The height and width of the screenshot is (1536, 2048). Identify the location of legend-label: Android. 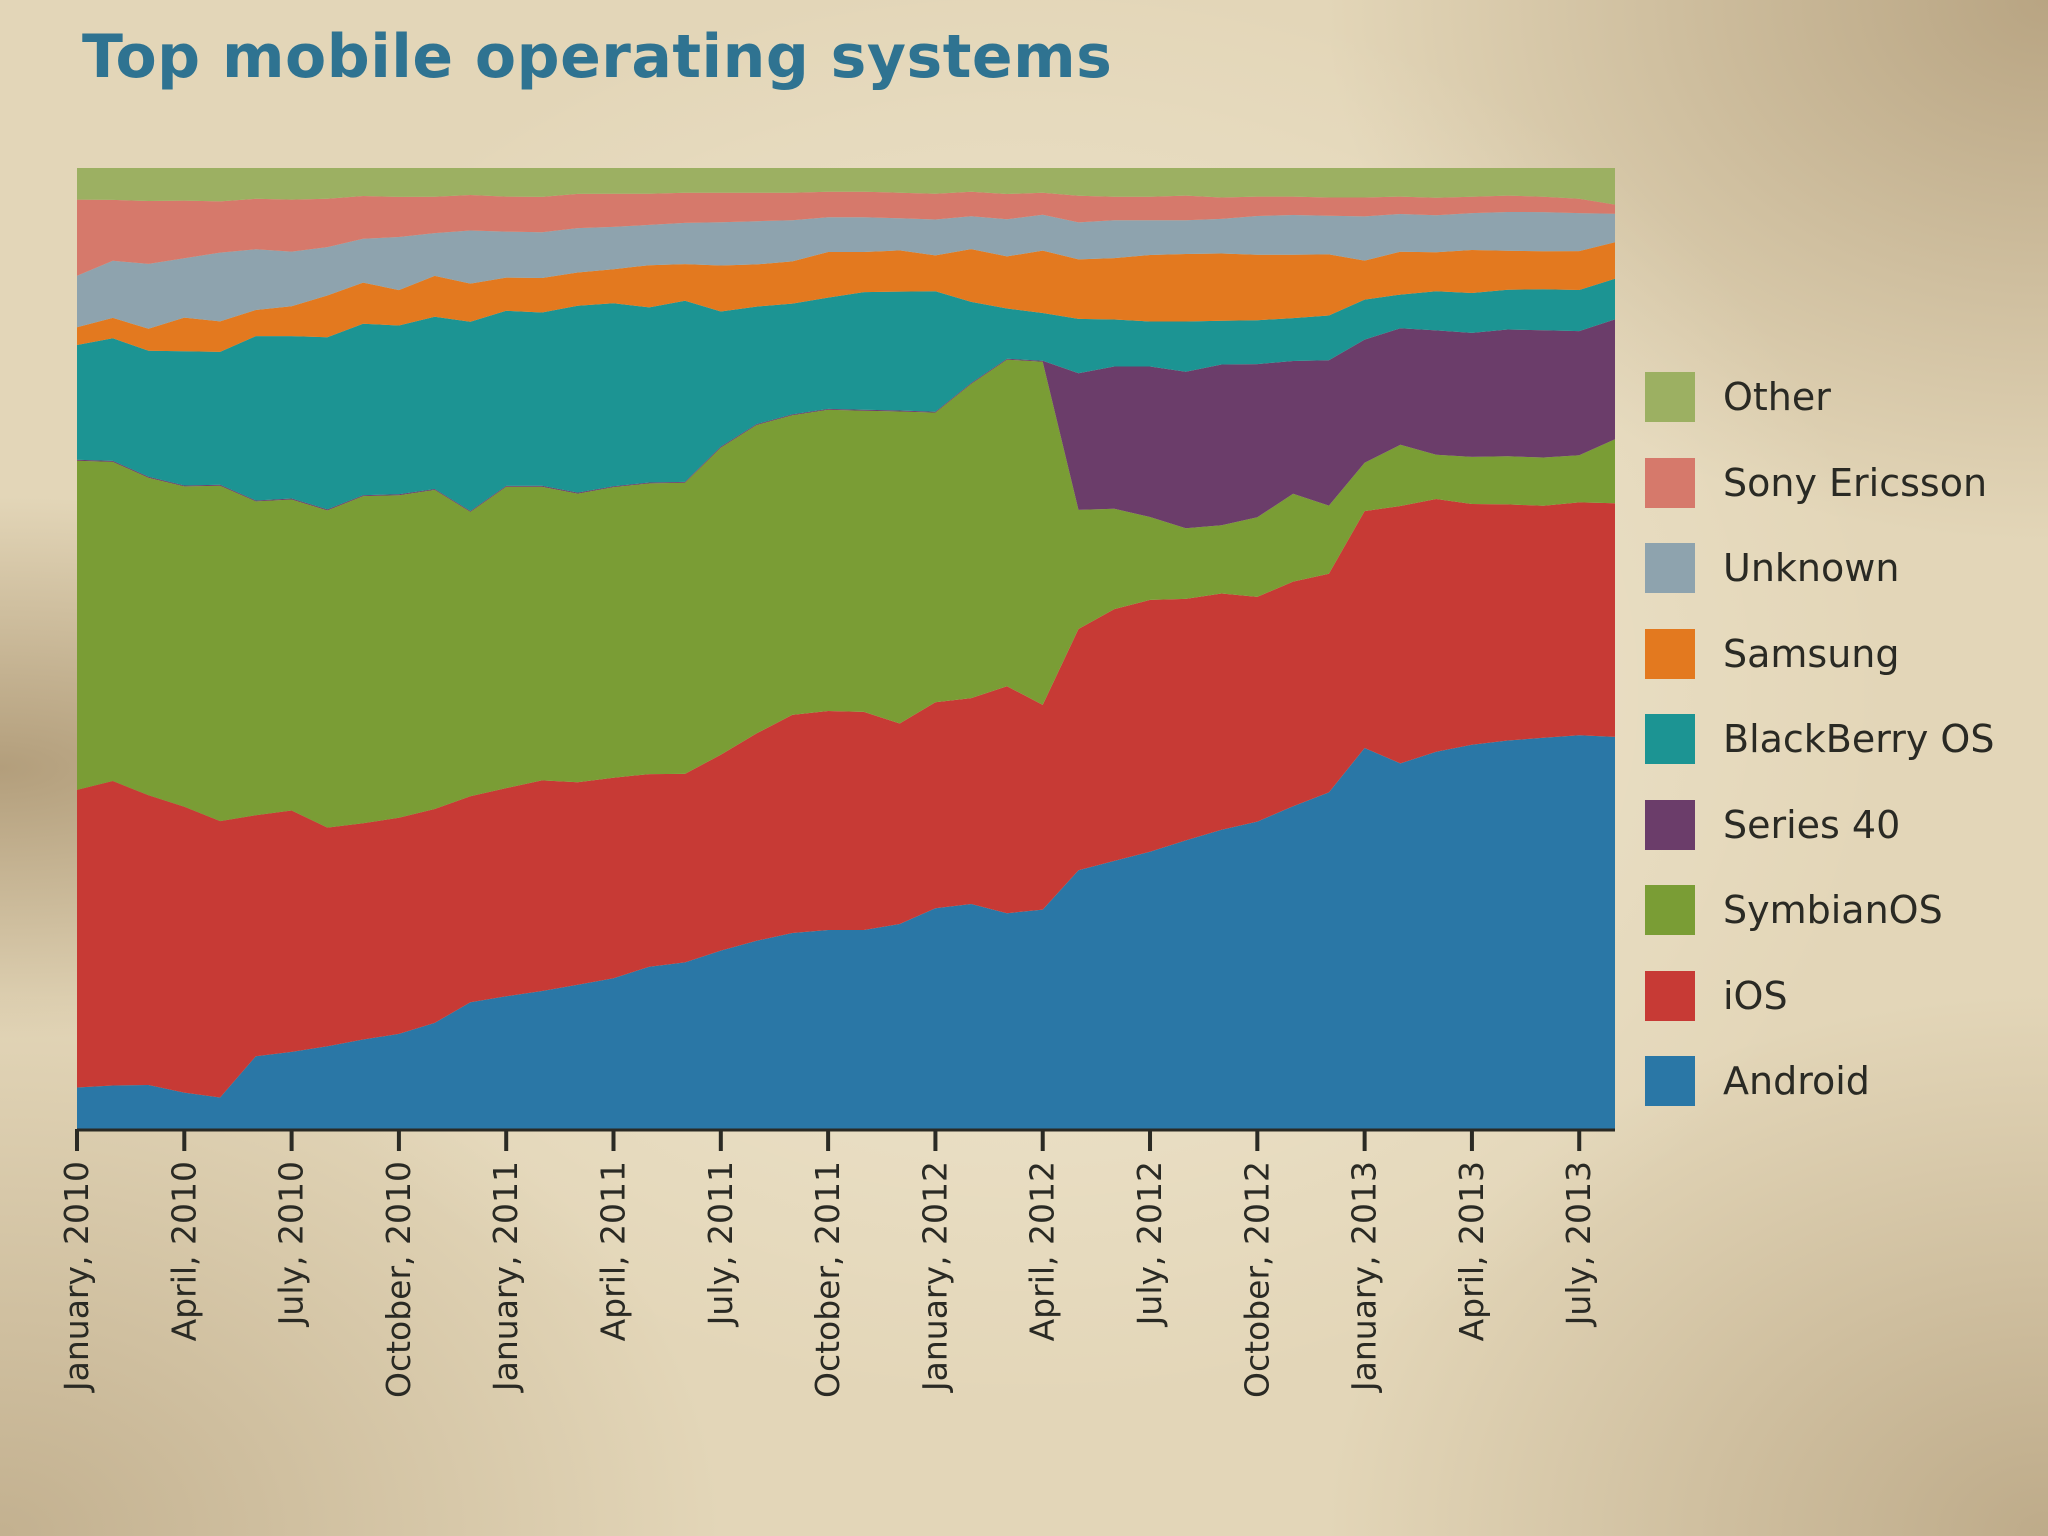
(1796, 1081).